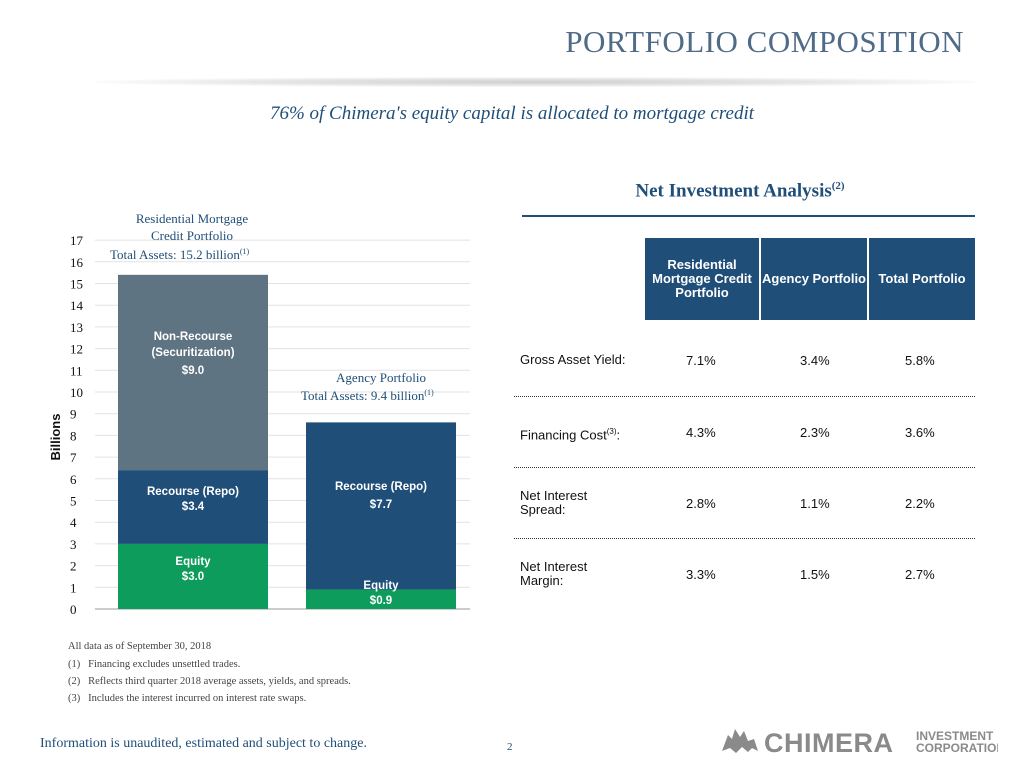  What do you see at coordinates (748, 216) in the screenshot?
I see `net-investment-divider` at bounding box center [748, 216].